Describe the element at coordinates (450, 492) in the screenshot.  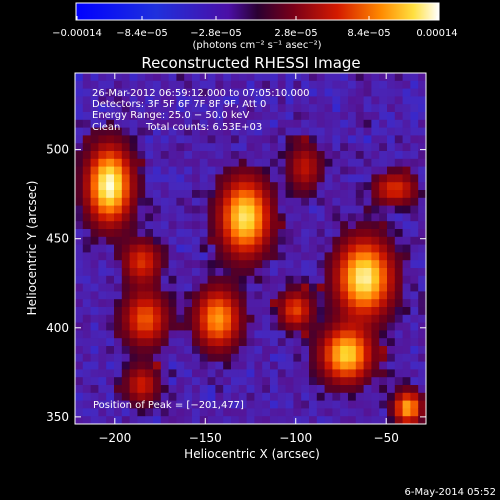
I see `footer-date: 6-May-2014 05:52` at that location.